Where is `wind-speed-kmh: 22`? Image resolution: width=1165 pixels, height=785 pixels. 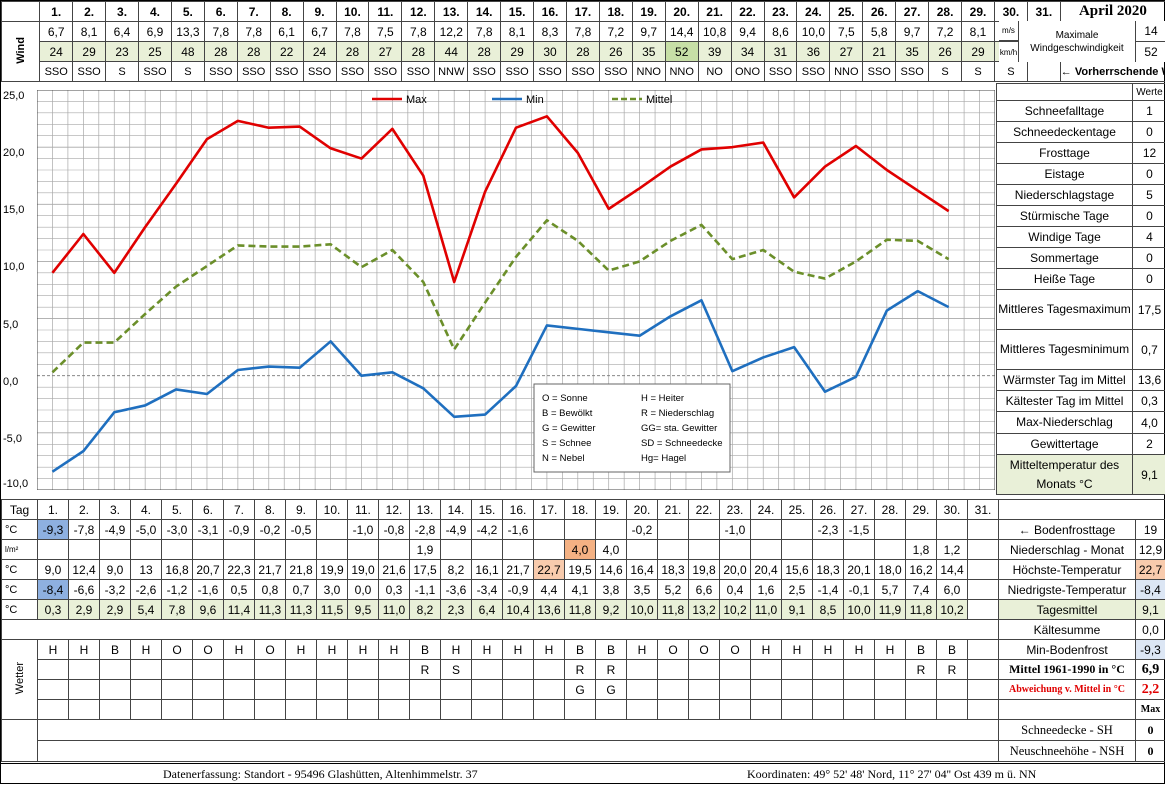
wind-speed-kmh: 22 is located at coordinates (286, 52).